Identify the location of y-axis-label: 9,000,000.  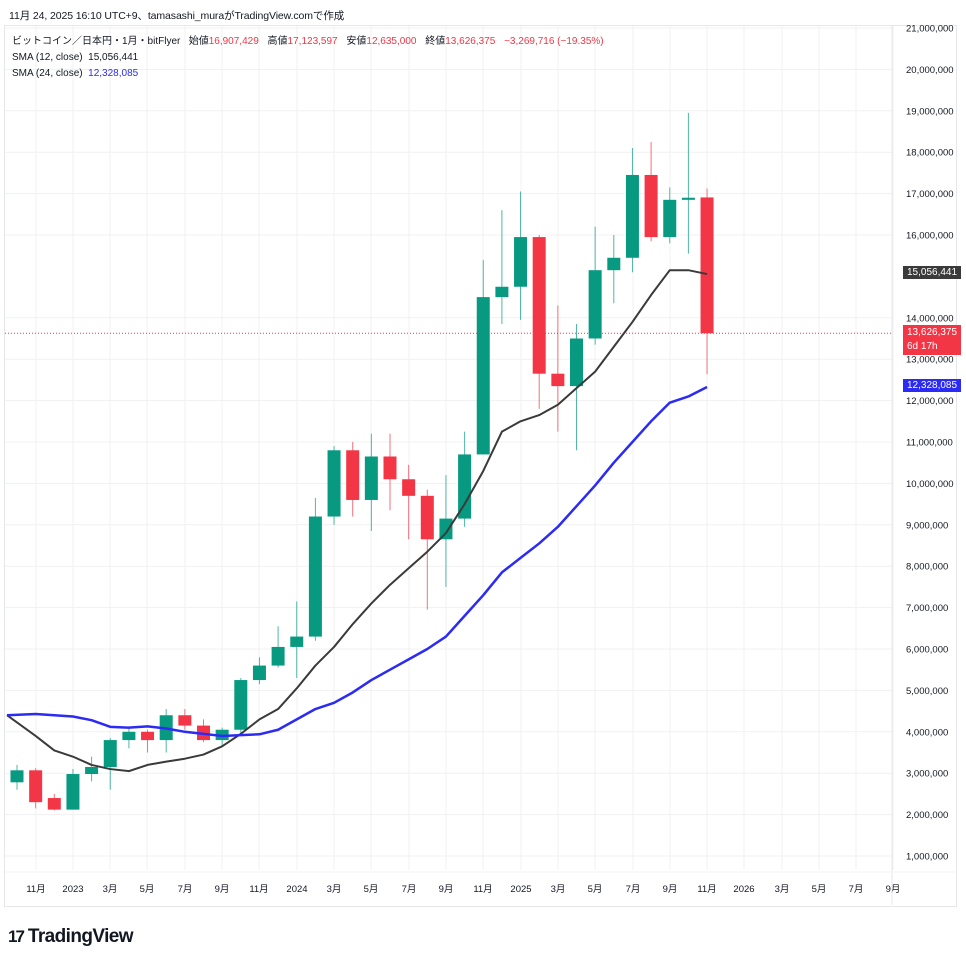
(927, 525).